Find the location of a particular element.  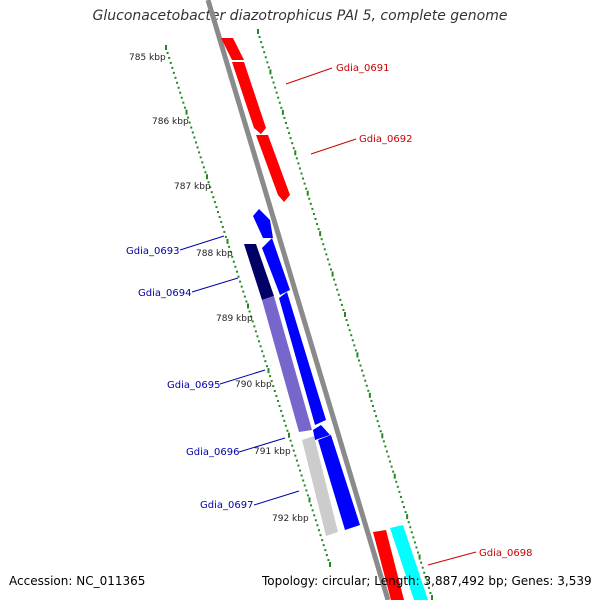

gene-label-gdia-0697: Gdia_0697 is located at coordinates (226, 505).